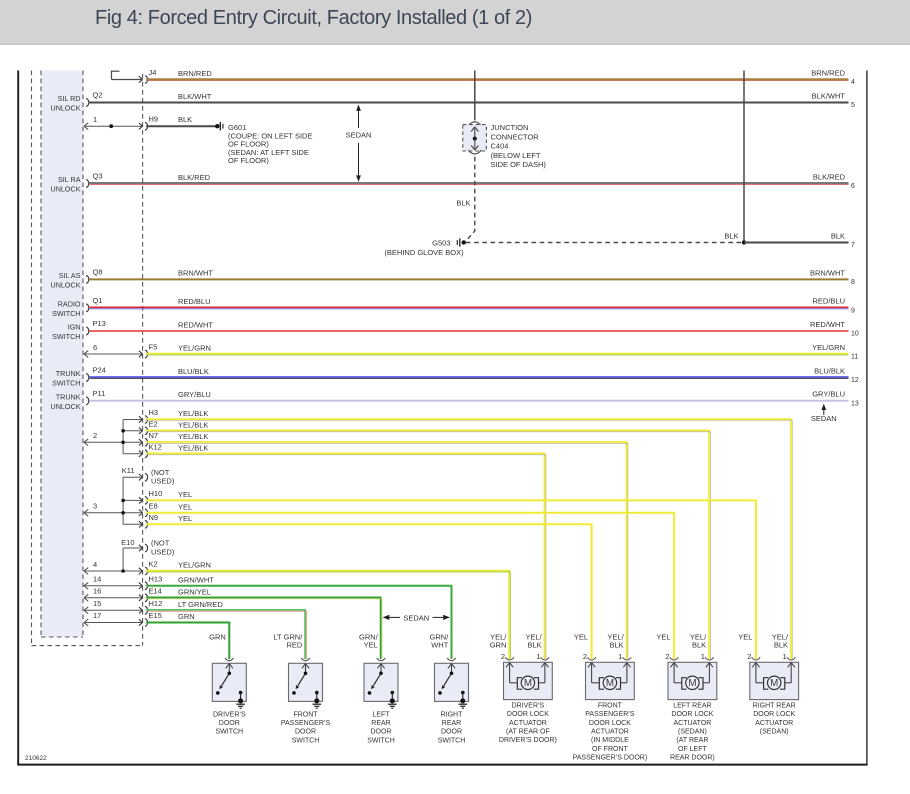 This screenshot has height=794, width=910. Describe the element at coordinates (70, 275) in the screenshot. I see `svg-text: SIL AS` at that location.